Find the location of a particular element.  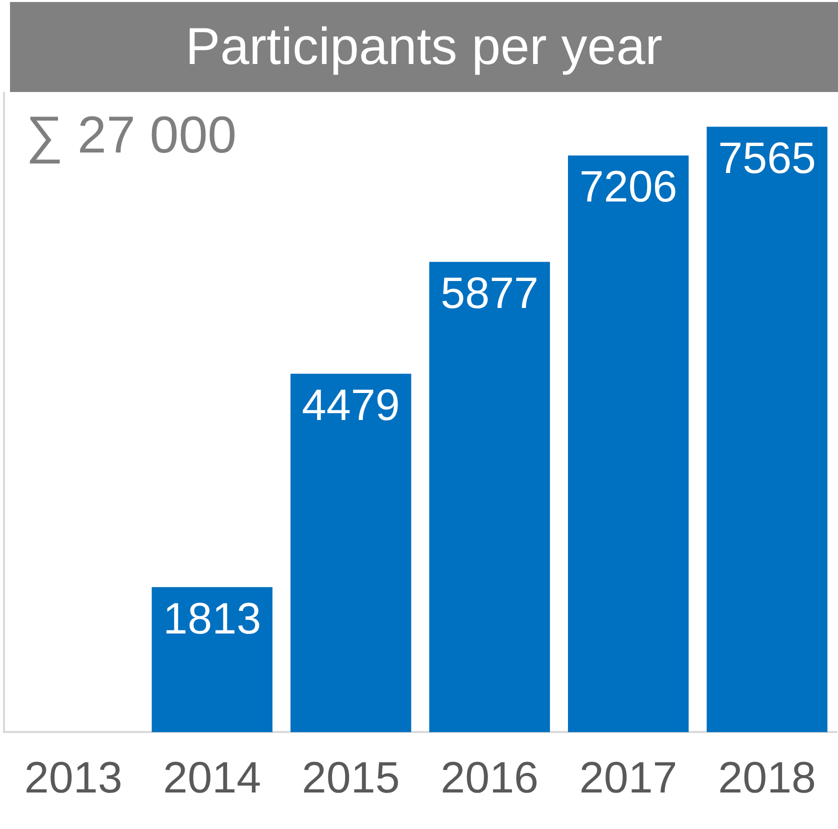

data-label: 7206 is located at coordinates (628, 187).